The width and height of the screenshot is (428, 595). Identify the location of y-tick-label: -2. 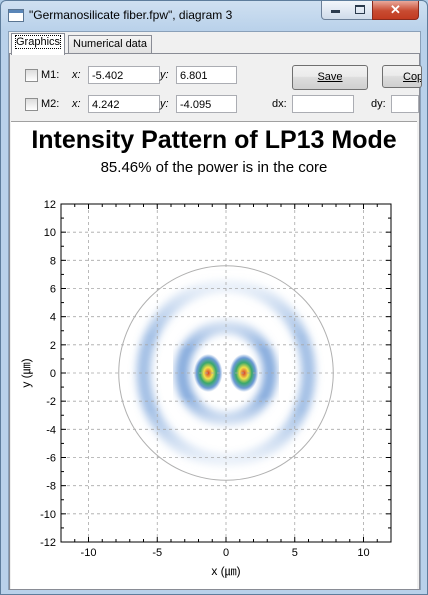
(51, 402).